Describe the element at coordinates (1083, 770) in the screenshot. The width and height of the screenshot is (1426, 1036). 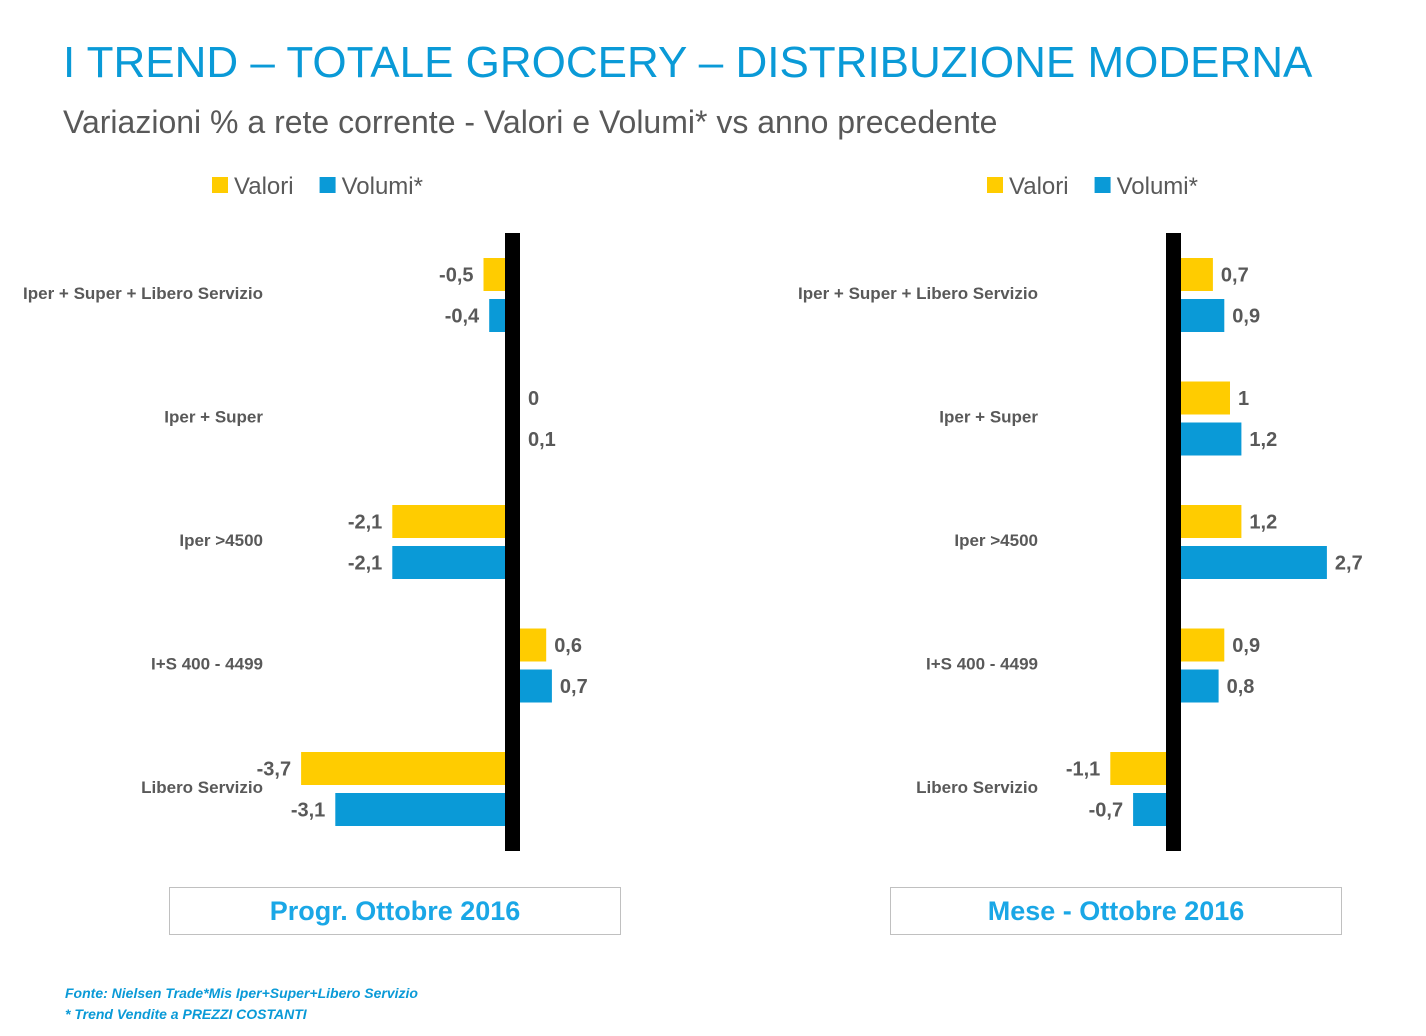
I see `data-label: -1,1` at that location.